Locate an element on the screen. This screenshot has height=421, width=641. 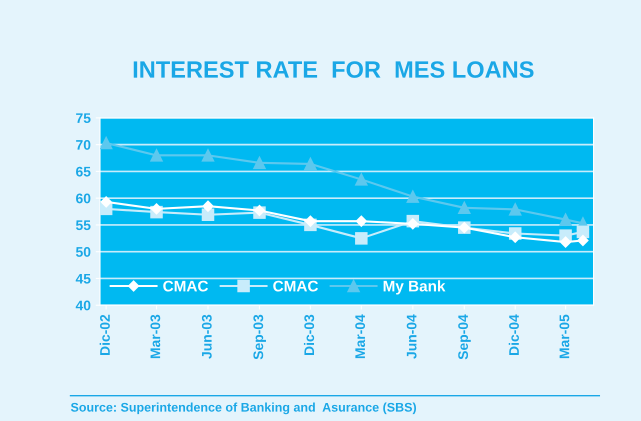
x-tick-label: Dic-02 is located at coordinates (105, 335).